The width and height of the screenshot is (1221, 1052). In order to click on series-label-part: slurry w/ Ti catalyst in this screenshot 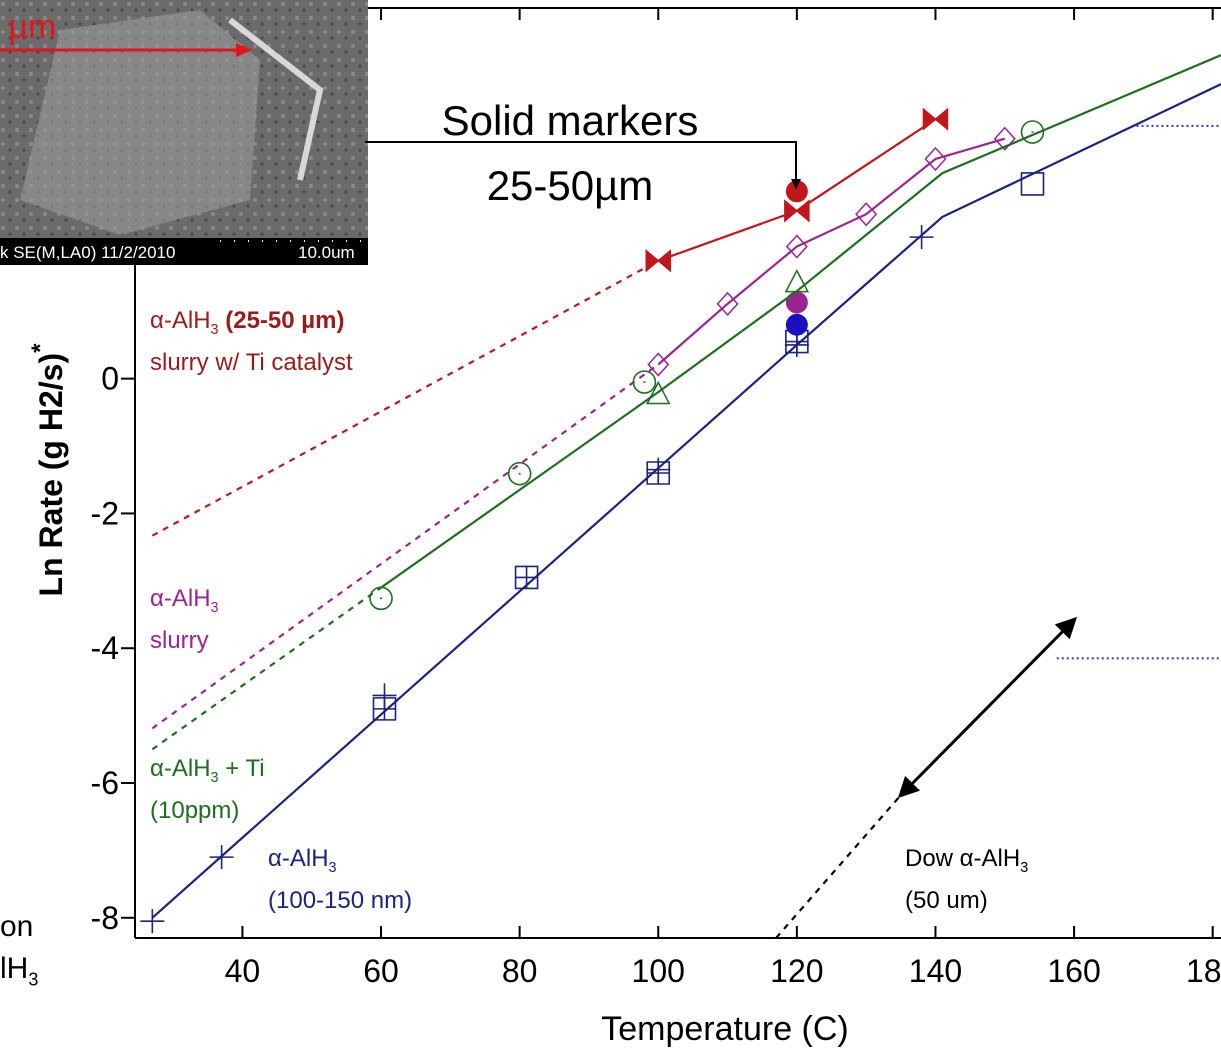, I will do `click(251, 362)`.